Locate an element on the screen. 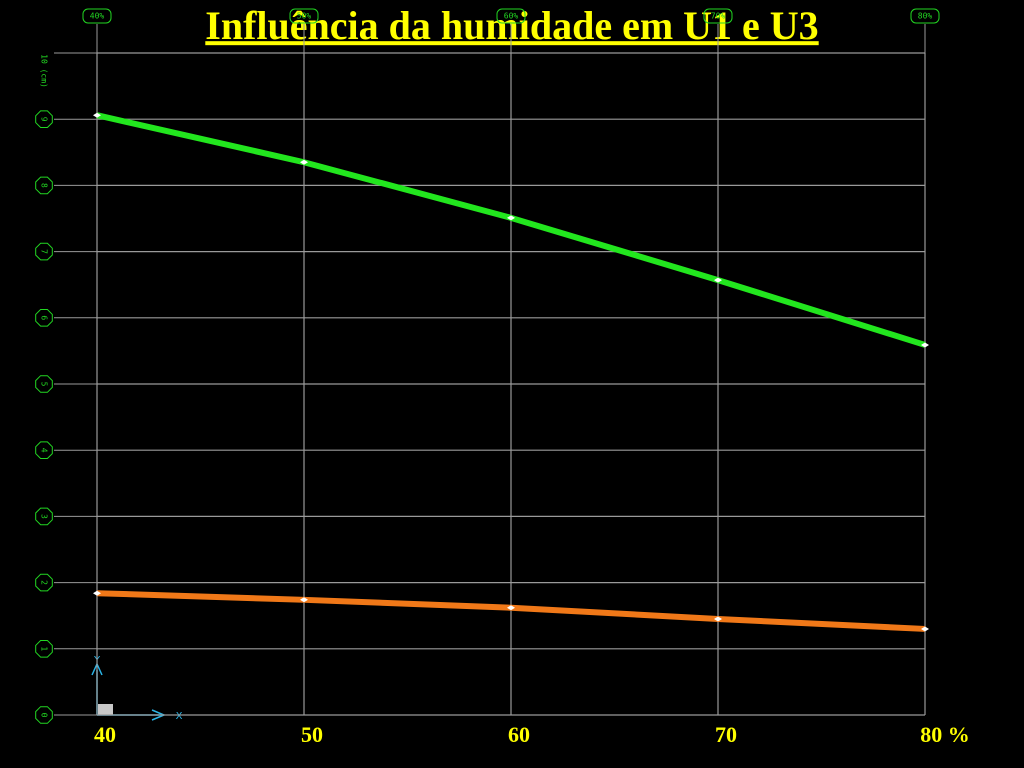 This screenshot has height=768, width=1024. y-tick-label: 3 is located at coordinates (44, 516).